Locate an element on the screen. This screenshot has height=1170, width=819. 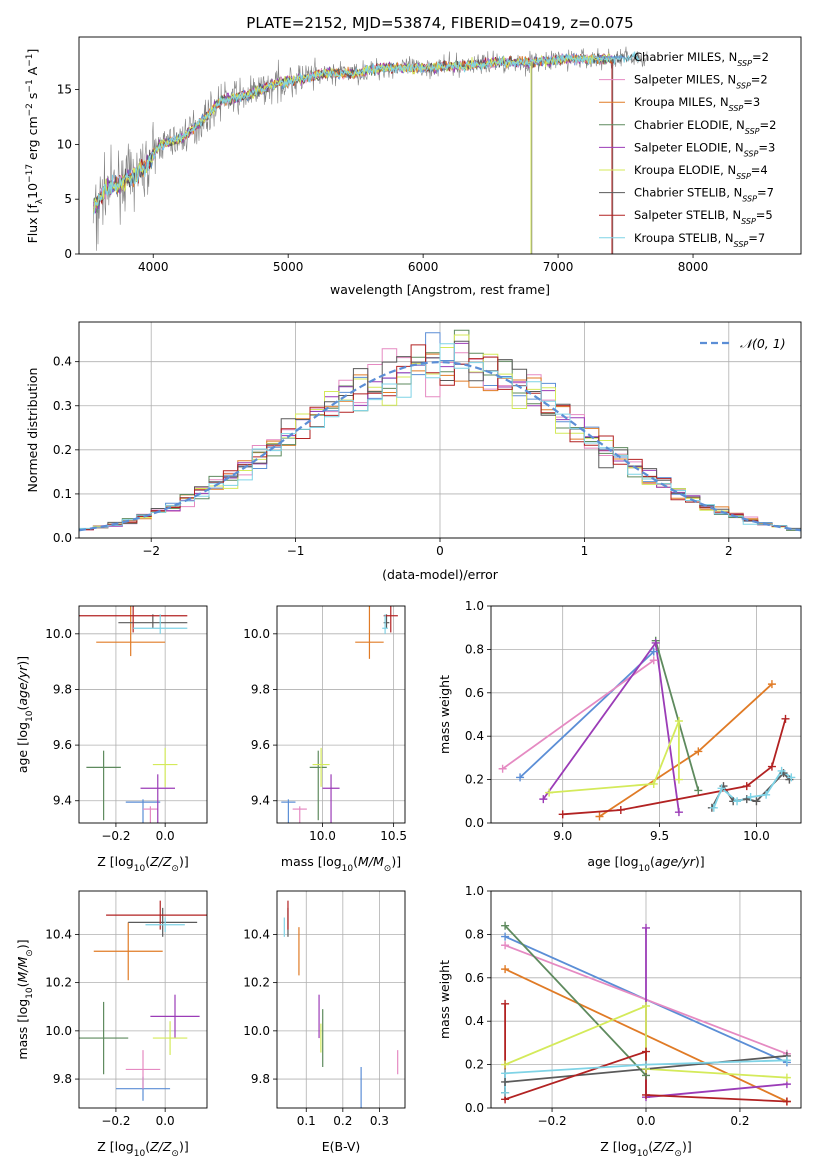
legend-entry: Kroupa STELIB, NSSP=7 is located at coordinates (699, 240).